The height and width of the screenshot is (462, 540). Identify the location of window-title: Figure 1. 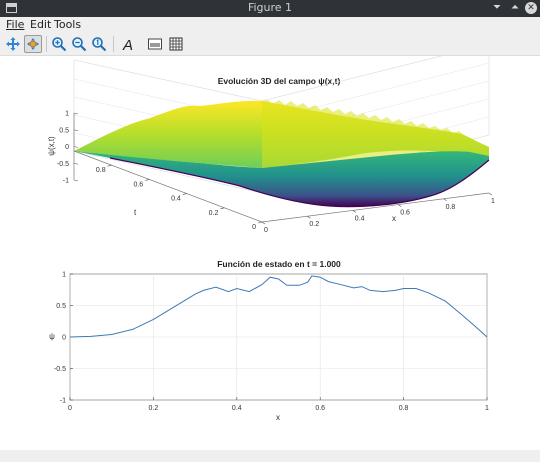
(270, 7).